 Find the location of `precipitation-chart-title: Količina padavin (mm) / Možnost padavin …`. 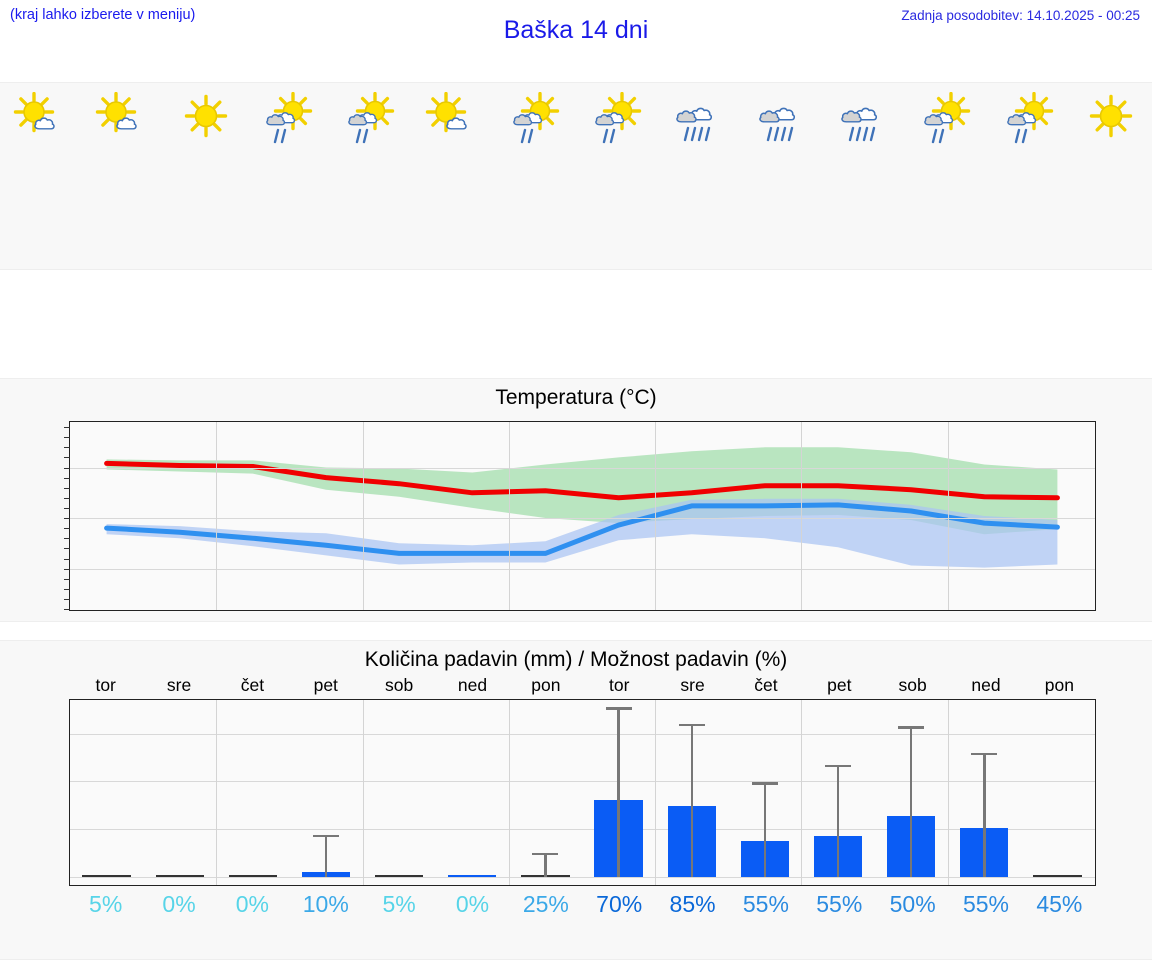

precipitation-chart-title: Količina padavin (mm) / Možnost padavin … is located at coordinates (576, 659).